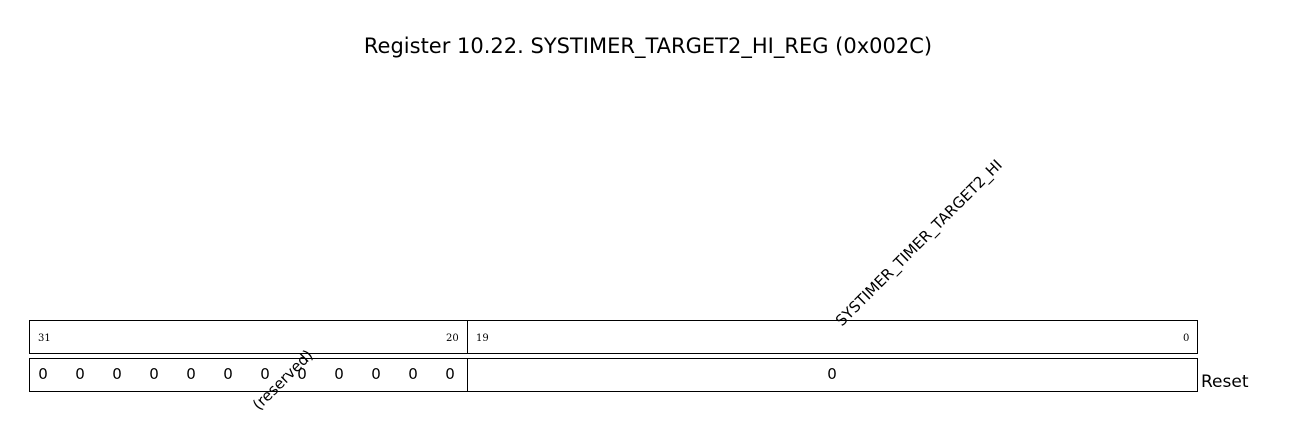  What do you see at coordinates (228, 374) in the screenshot?
I see `reset-bit-26: 0` at bounding box center [228, 374].